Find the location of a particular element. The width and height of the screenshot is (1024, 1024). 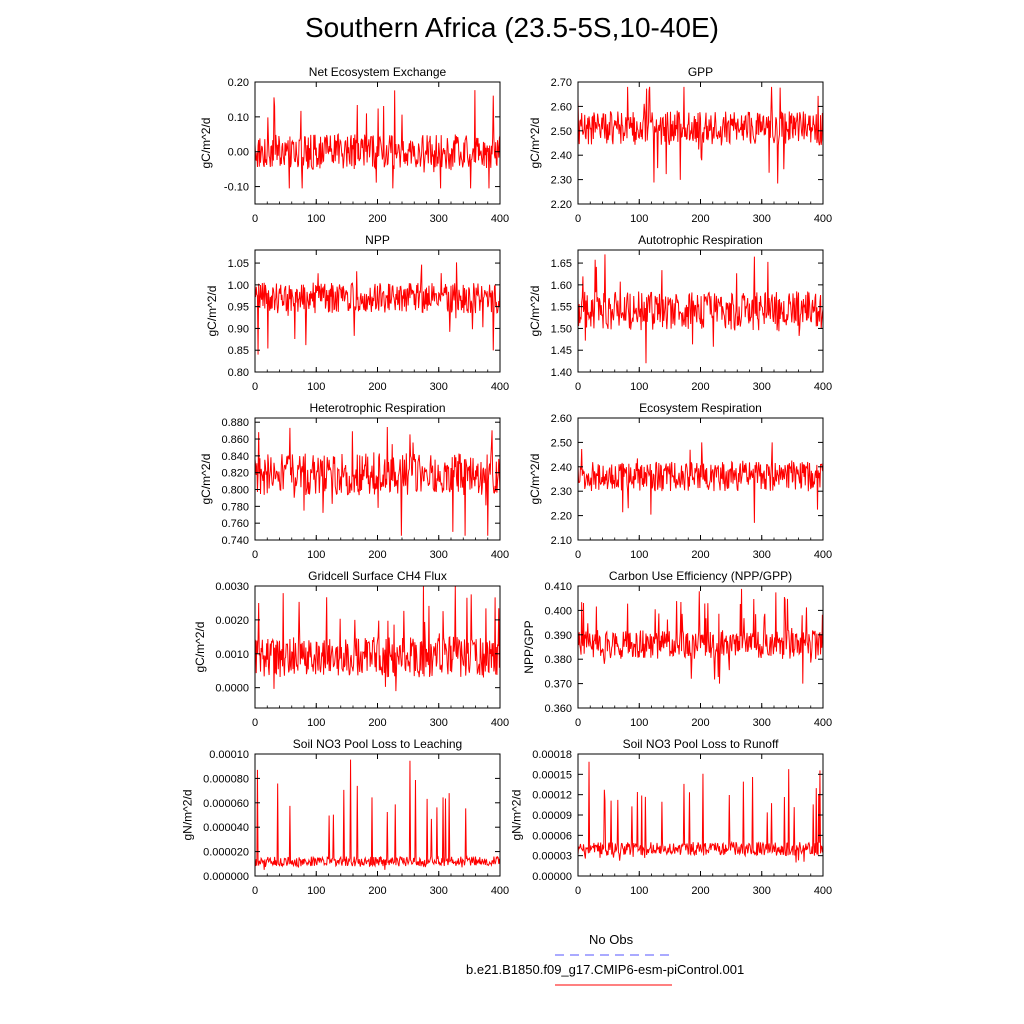

y-tick-label-9-2: 0.00012 is located at coordinates (552, 796).